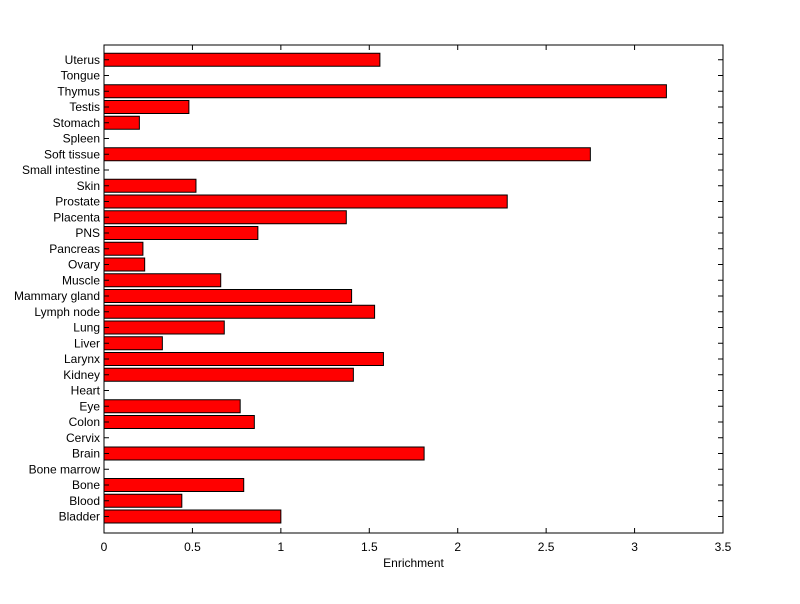  What do you see at coordinates (546, 547) in the screenshot?
I see `x-tick-label-5: 2.5` at bounding box center [546, 547].